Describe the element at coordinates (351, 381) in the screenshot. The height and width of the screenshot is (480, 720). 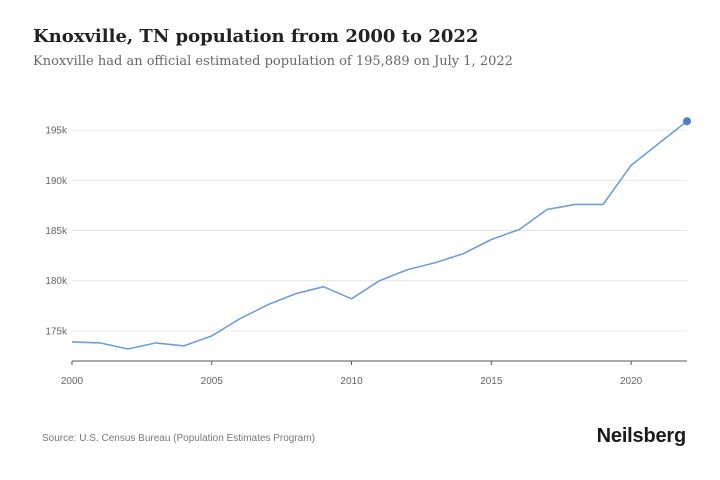
I see `x-tick-label: 2010` at that location.